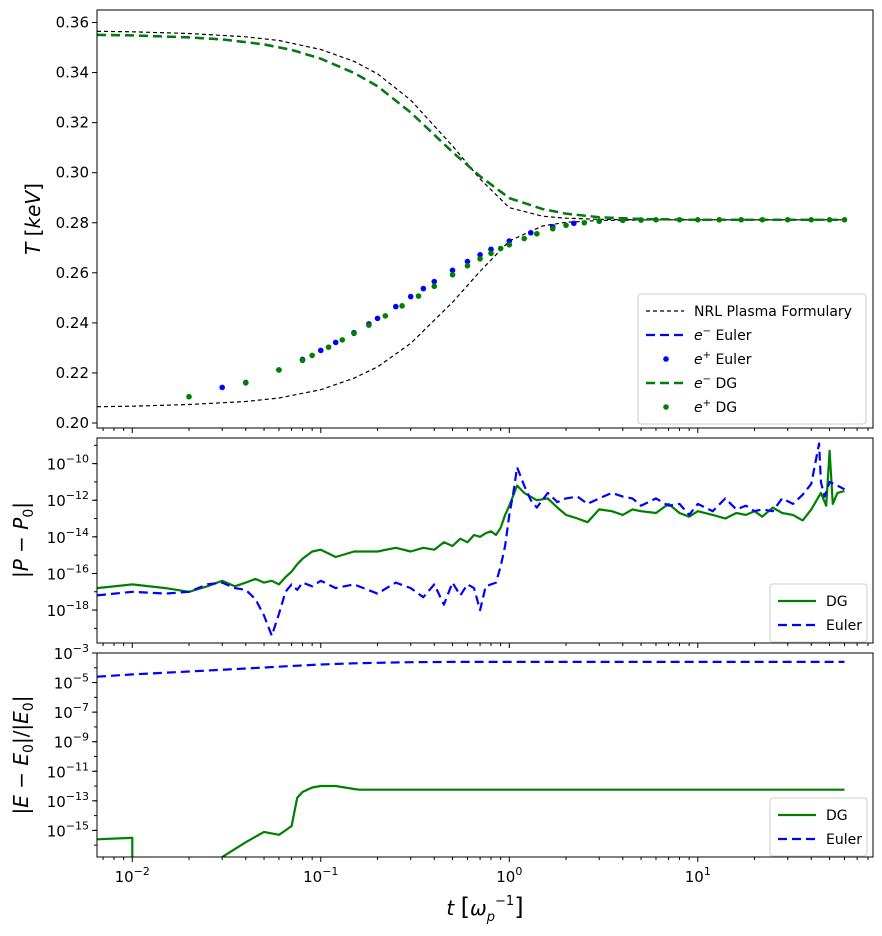  Describe the element at coordinates (71, 682) in the screenshot. I see `y-tick-label: 10⁻⁵` at that location.